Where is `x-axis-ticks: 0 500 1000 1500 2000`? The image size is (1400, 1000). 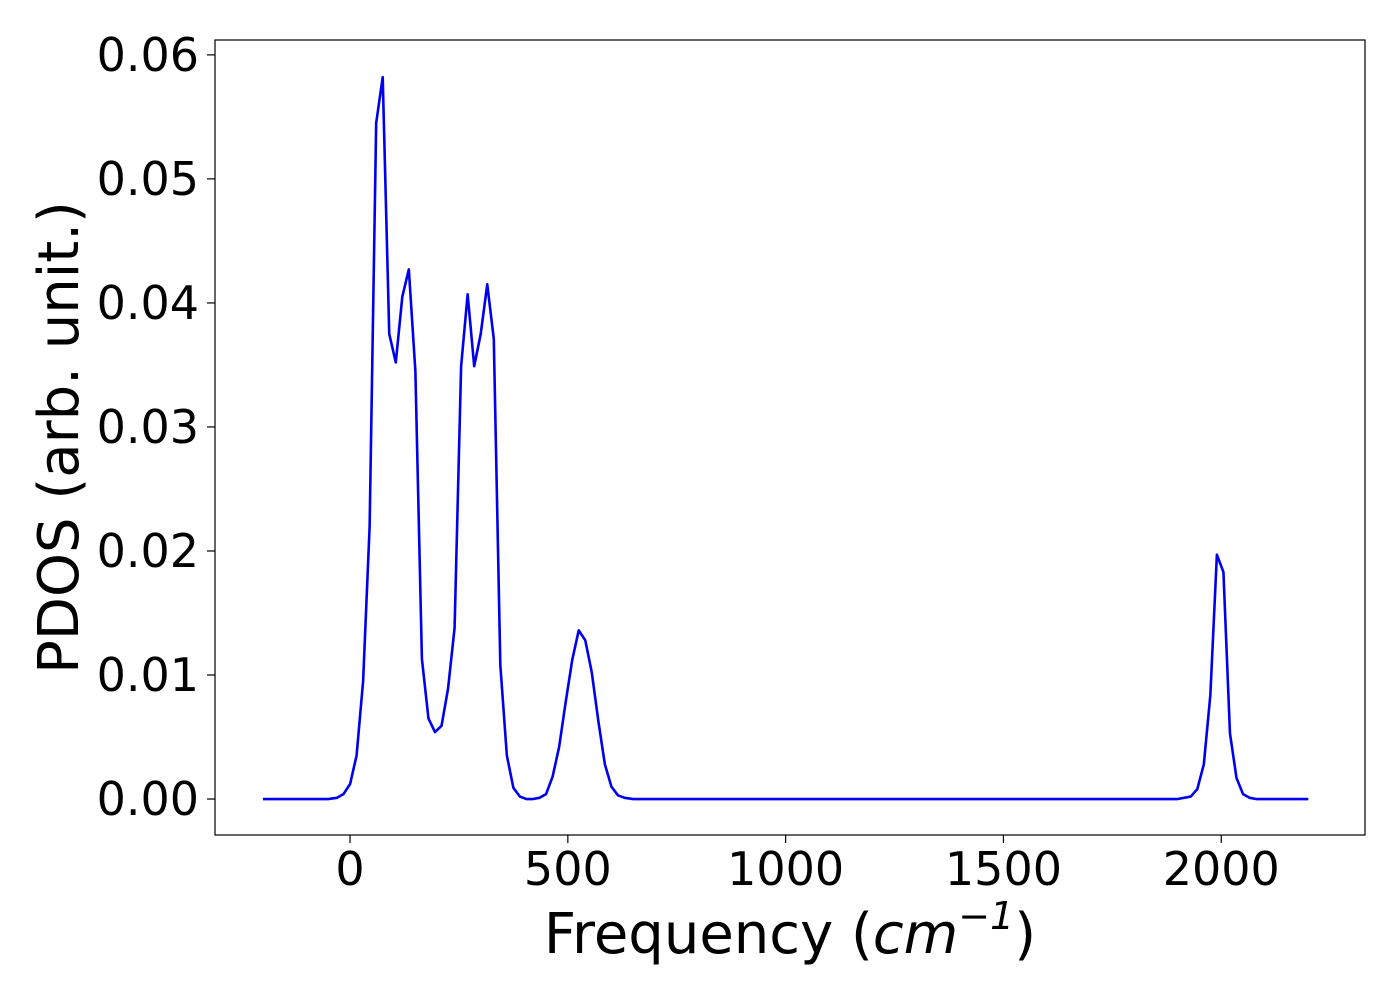 x-axis-ticks: 0 500 1000 1500 2000 is located at coordinates (807, 865).